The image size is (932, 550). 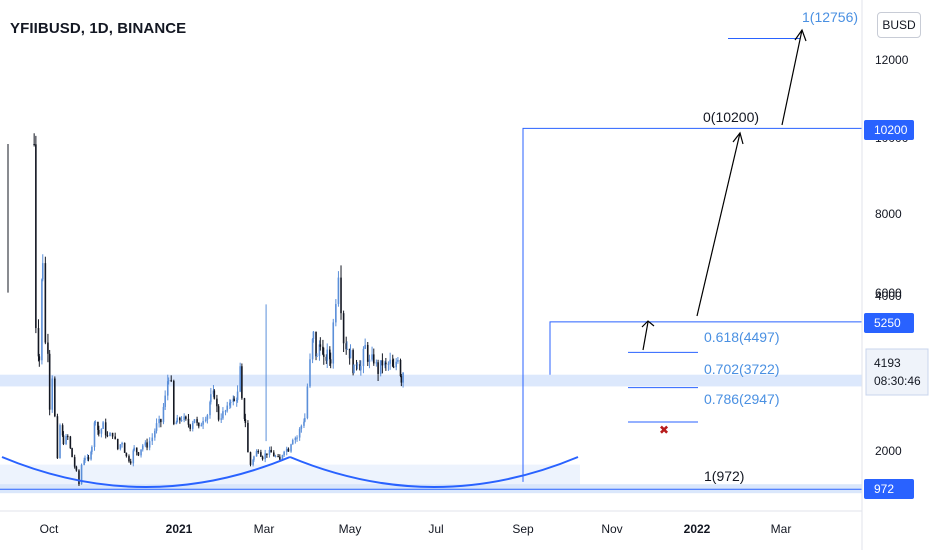 I want to click on y-tick-8000: 8000, so click(x=888, y=214).